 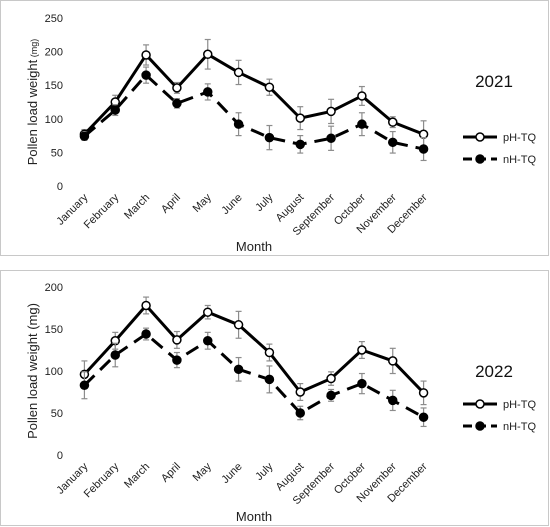 What do you see at coordinates (494, 81) in the screenshot?
I see `chart-title: 2021` at bounding box center [494, 81].